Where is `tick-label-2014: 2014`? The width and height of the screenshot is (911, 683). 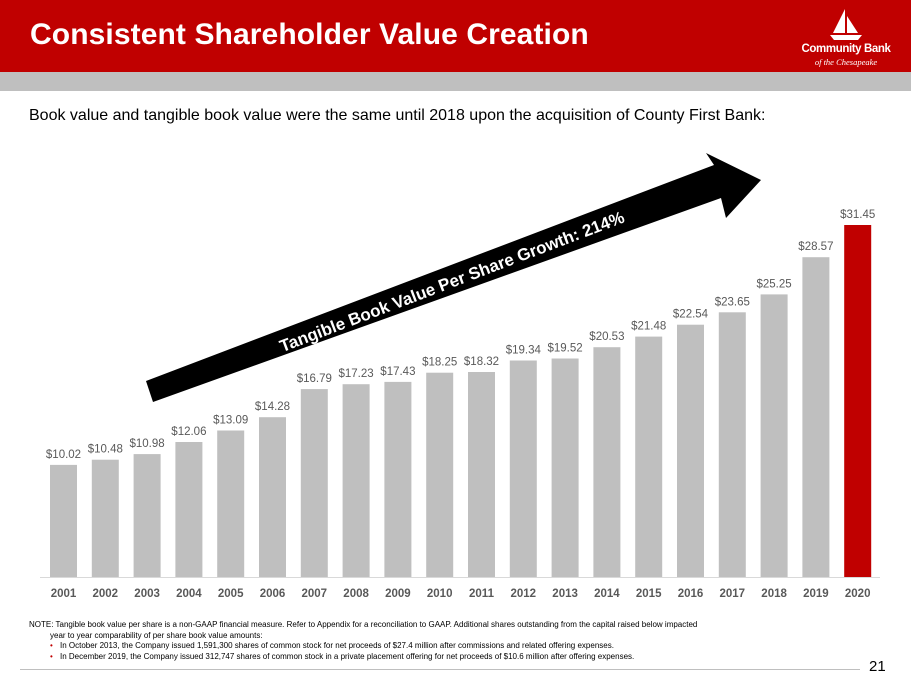 tick-label-2014: 2014 is located at coordinates (607, 594).